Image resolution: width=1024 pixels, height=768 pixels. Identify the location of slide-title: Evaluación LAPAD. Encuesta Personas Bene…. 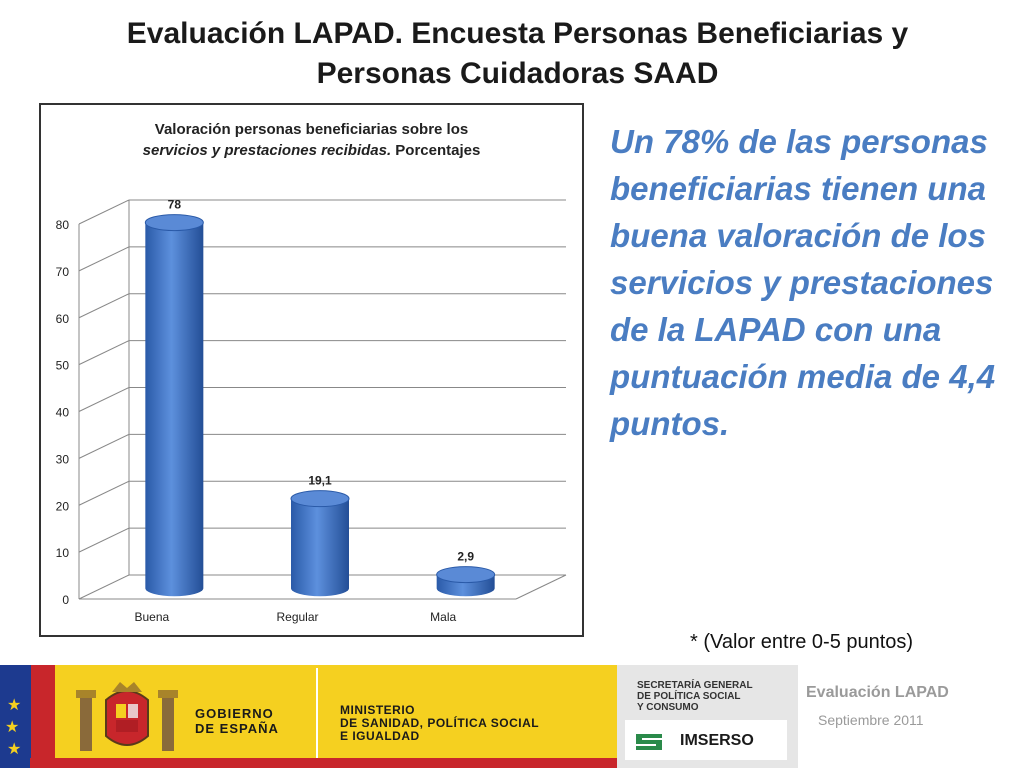
(517, 54).